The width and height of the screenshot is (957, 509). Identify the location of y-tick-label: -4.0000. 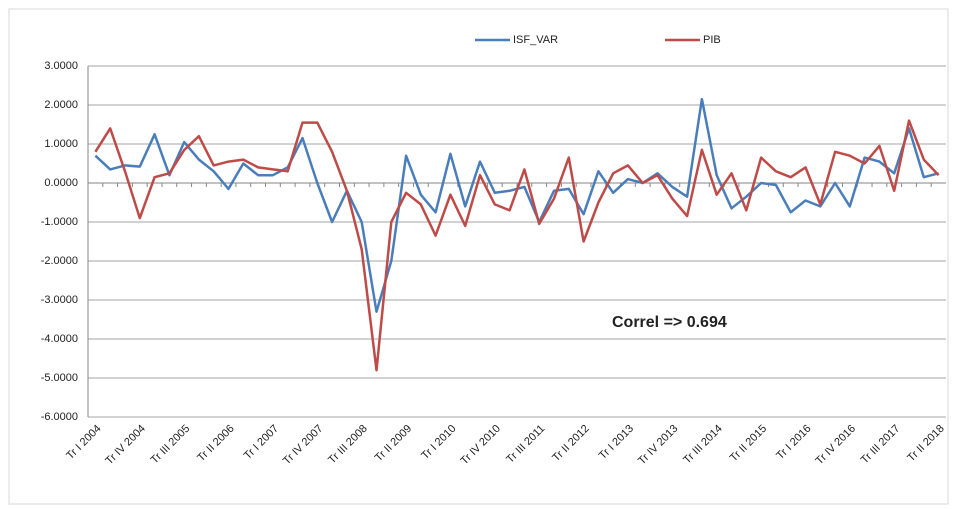
(59, 339).